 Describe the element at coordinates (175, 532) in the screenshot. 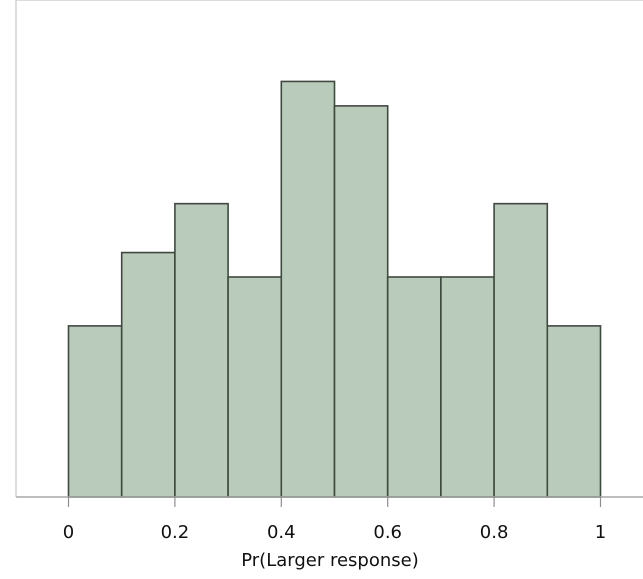

I see `x-tick-label-1: 0.2` at that location.